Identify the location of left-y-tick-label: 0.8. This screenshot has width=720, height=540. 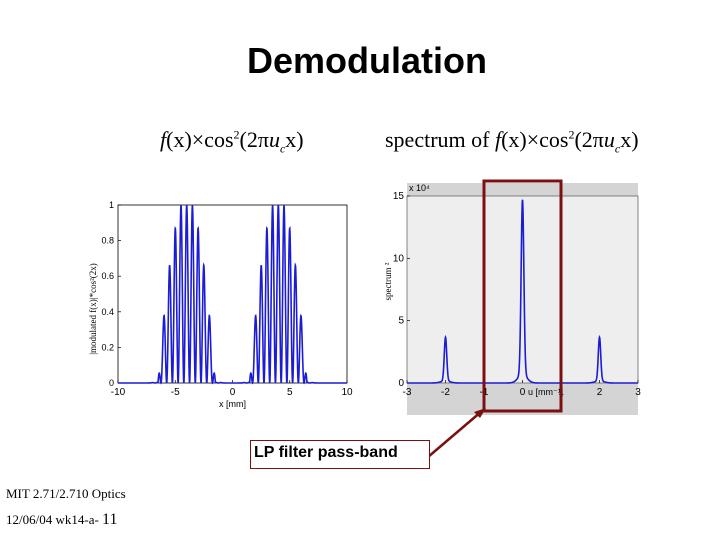
(107, 241).